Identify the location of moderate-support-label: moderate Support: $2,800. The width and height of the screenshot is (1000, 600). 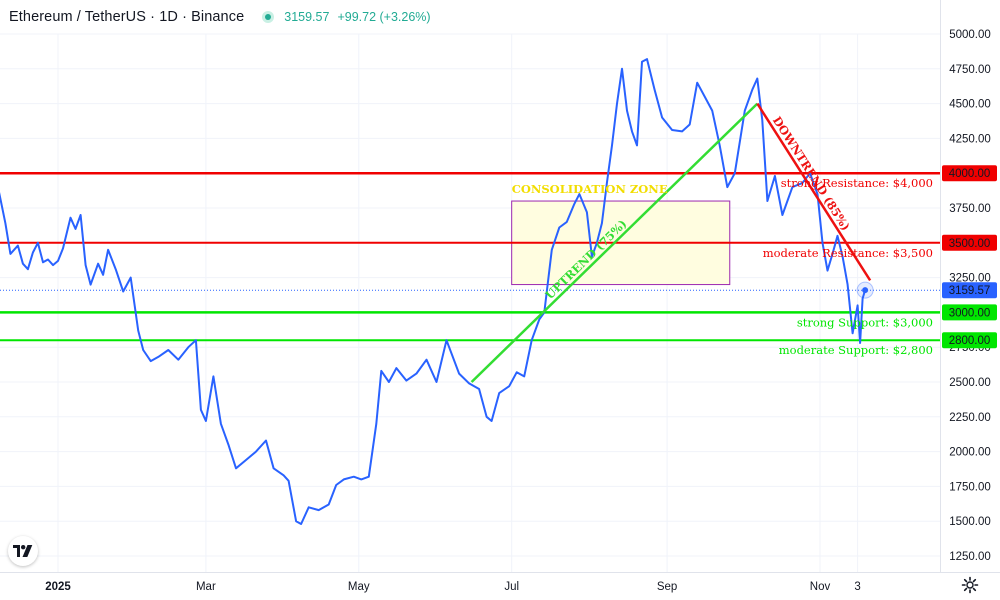
(856, 350).